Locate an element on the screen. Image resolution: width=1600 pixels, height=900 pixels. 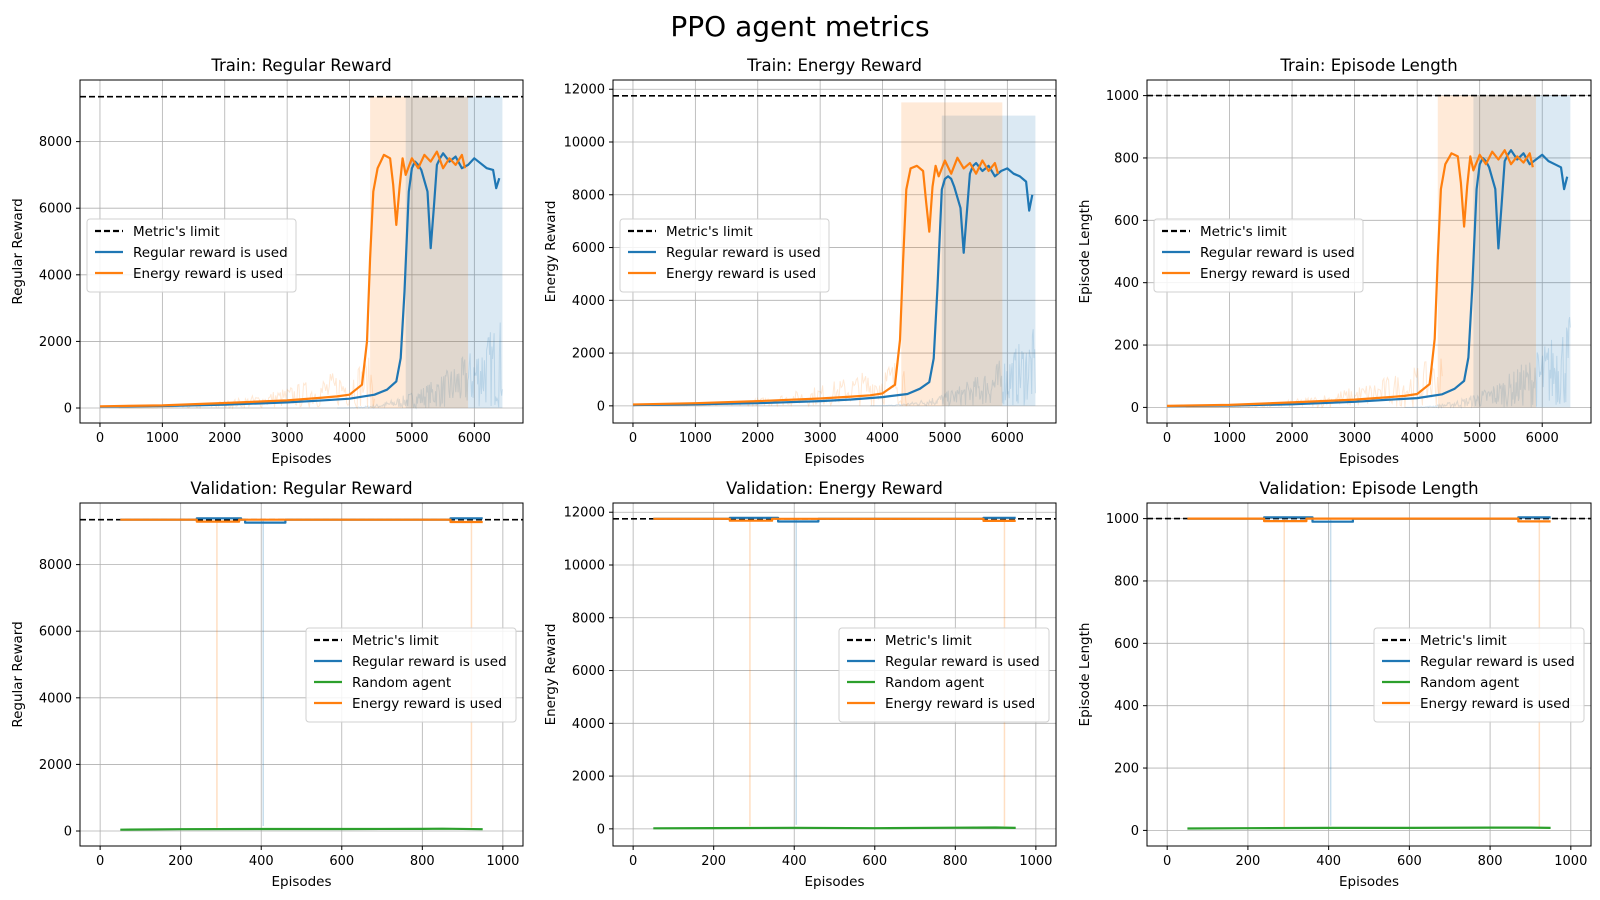
regular-reward-is-used-raw-trace is located at coordinates (420, 366).